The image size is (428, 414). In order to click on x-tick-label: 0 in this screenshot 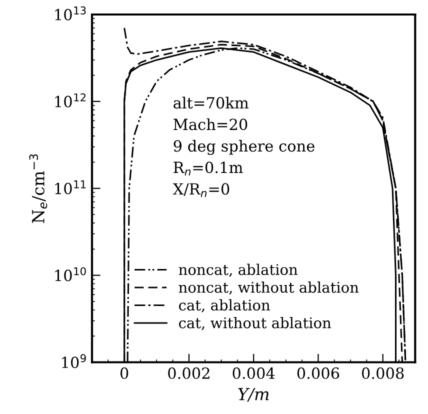, I will do `click(124, 373)`.